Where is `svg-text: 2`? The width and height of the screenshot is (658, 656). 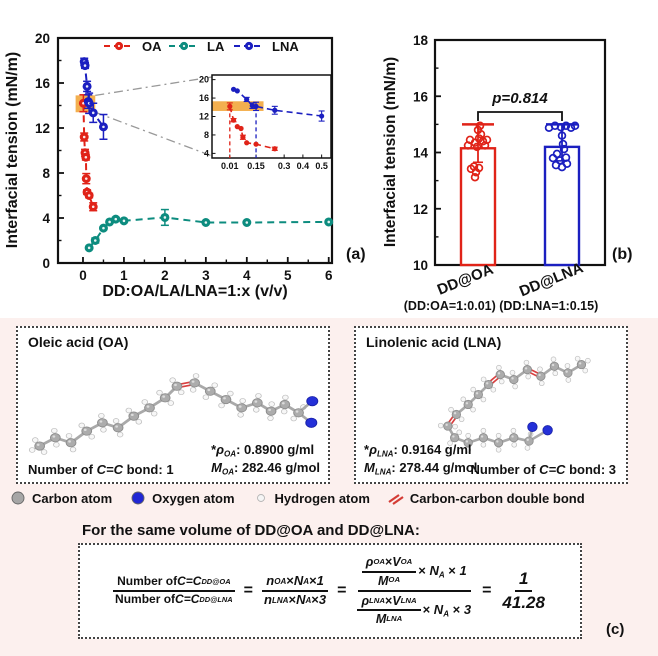
svg-text: 2 is located at coordinates (165, 275).